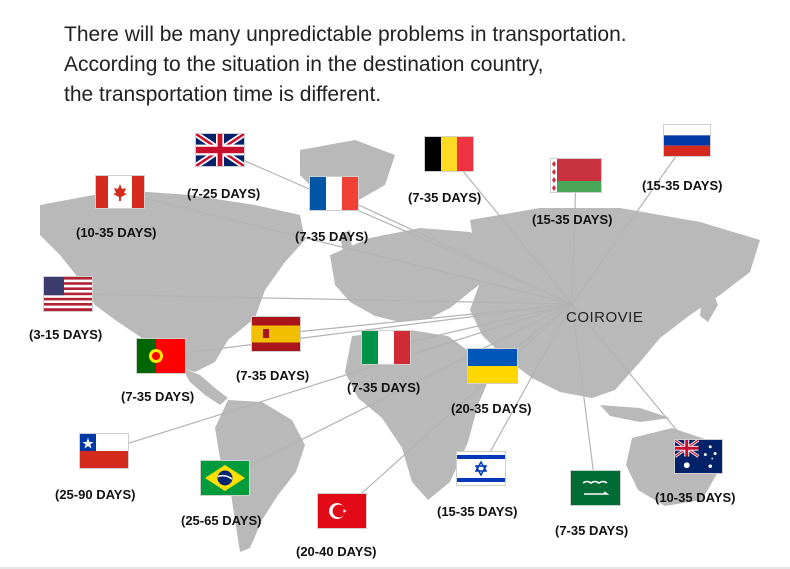 Image resolution: width=790 pixels, height=569 pixels. I want to click on chile-days-label: (25-90 DAYS), so click(95, 494).